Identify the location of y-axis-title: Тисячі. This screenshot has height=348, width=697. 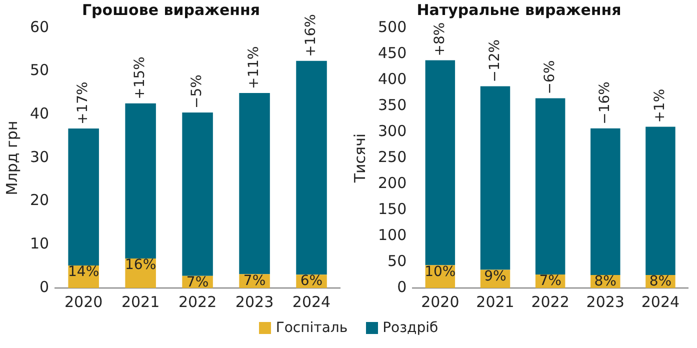
(359, 158).